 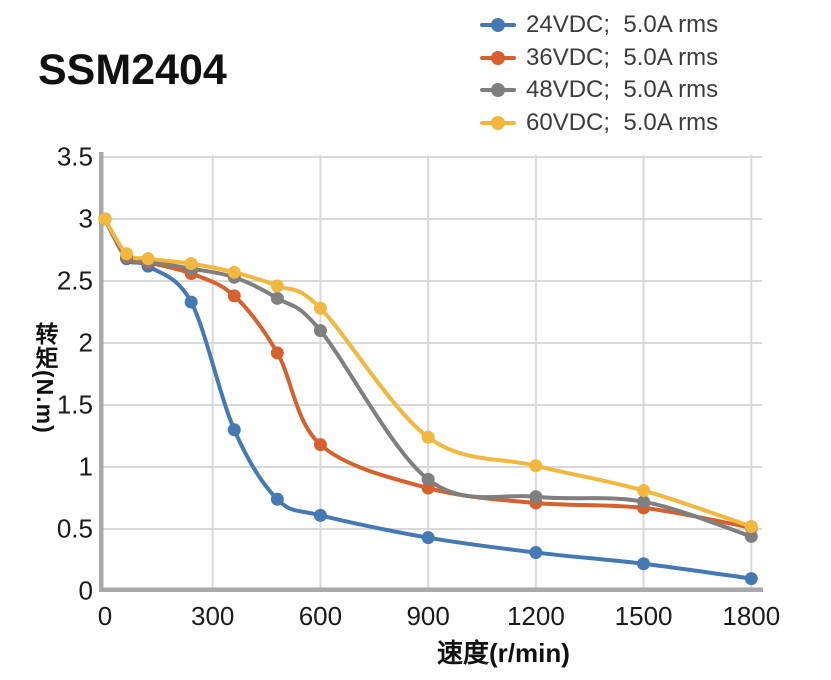 I want to click on y-tick-label: 3.5, so click(x=74, y=156).